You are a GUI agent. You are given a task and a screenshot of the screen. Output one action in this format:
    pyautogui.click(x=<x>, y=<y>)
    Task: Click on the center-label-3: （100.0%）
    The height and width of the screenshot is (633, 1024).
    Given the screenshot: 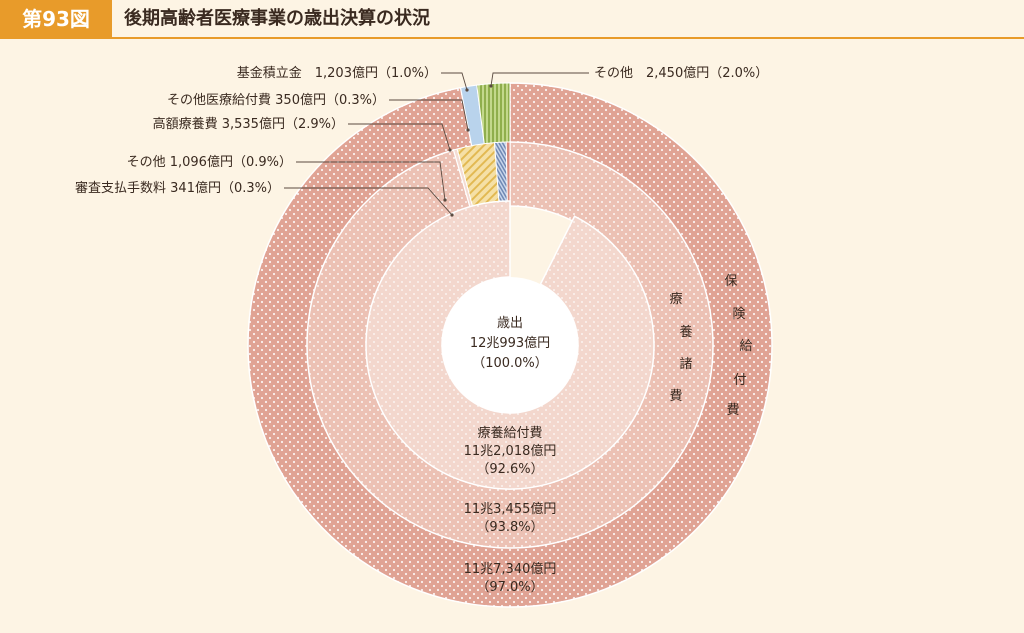 What is the action you would take?
    pyautogui.click(x=510, y=363)
    